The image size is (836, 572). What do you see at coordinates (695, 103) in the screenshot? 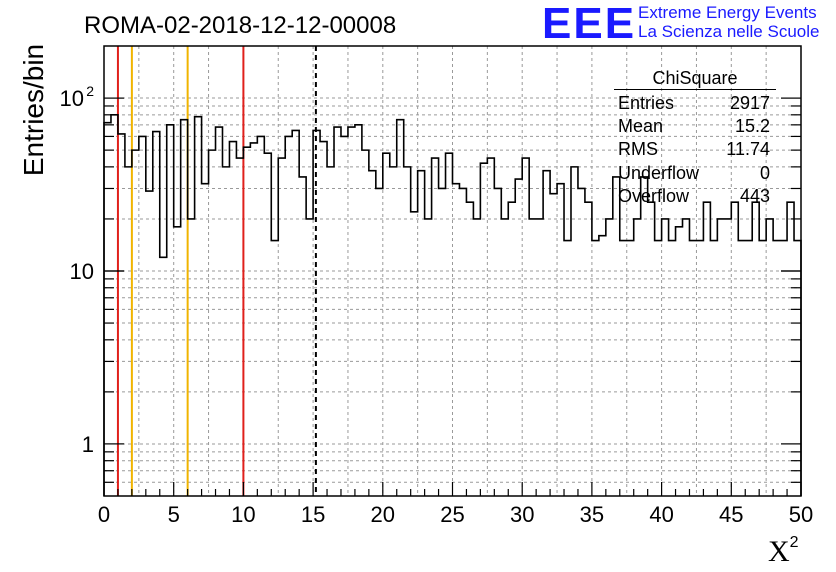
I see `stats-row-entries: Entries 2917` at bounding box center [695, 103].